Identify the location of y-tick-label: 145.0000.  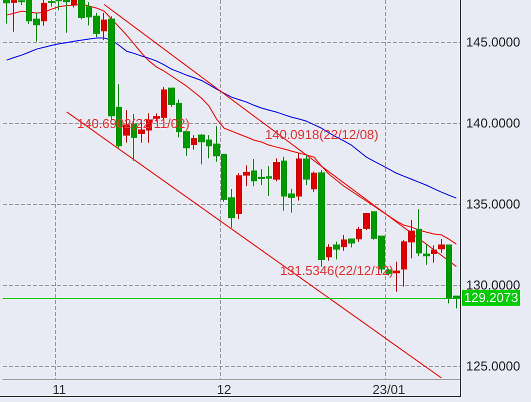
(493, 42).